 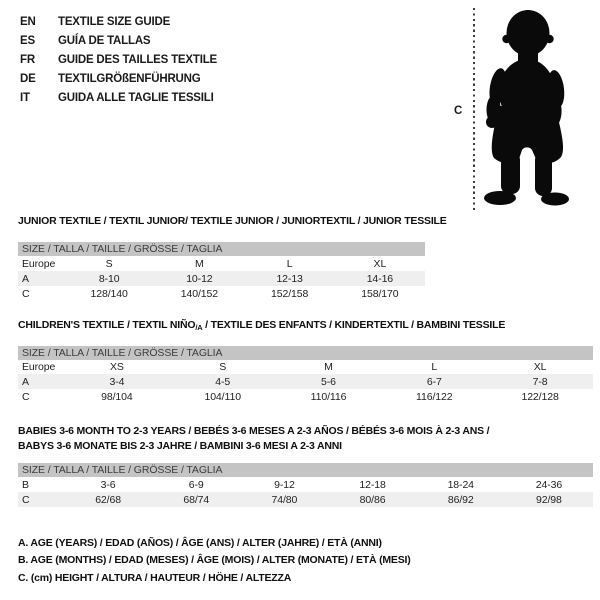 I want to click on language-code: DE, so click(x=28, y=78).